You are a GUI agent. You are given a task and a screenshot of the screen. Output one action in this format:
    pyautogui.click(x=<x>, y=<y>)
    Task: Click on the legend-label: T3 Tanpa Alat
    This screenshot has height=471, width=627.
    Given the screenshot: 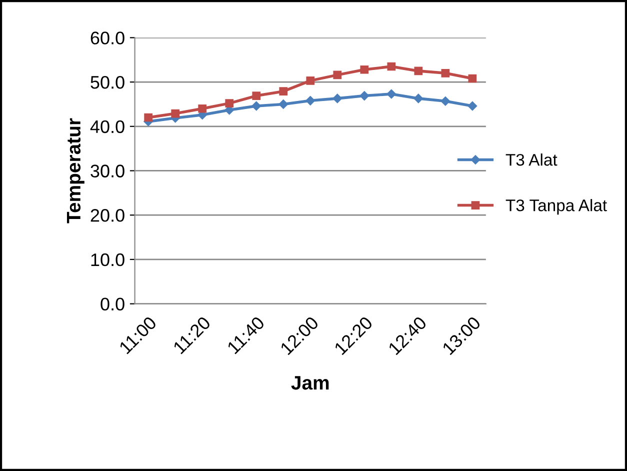 What is the action you would take?
    pyautogui.click(x=556, y=207)
    